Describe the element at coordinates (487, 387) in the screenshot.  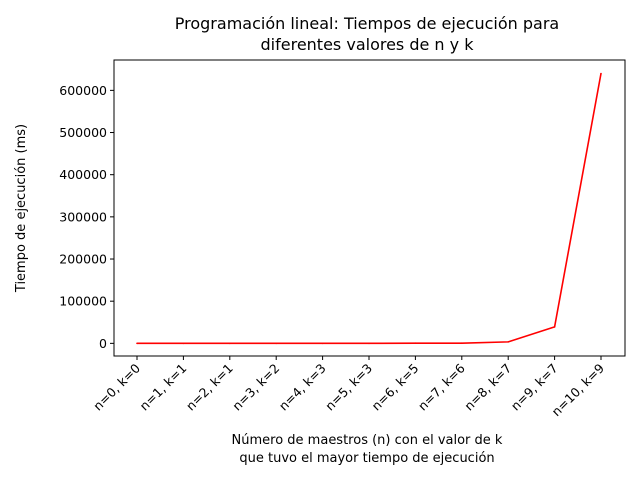
I see `x-tick-label: n=8, k=7` at that location.